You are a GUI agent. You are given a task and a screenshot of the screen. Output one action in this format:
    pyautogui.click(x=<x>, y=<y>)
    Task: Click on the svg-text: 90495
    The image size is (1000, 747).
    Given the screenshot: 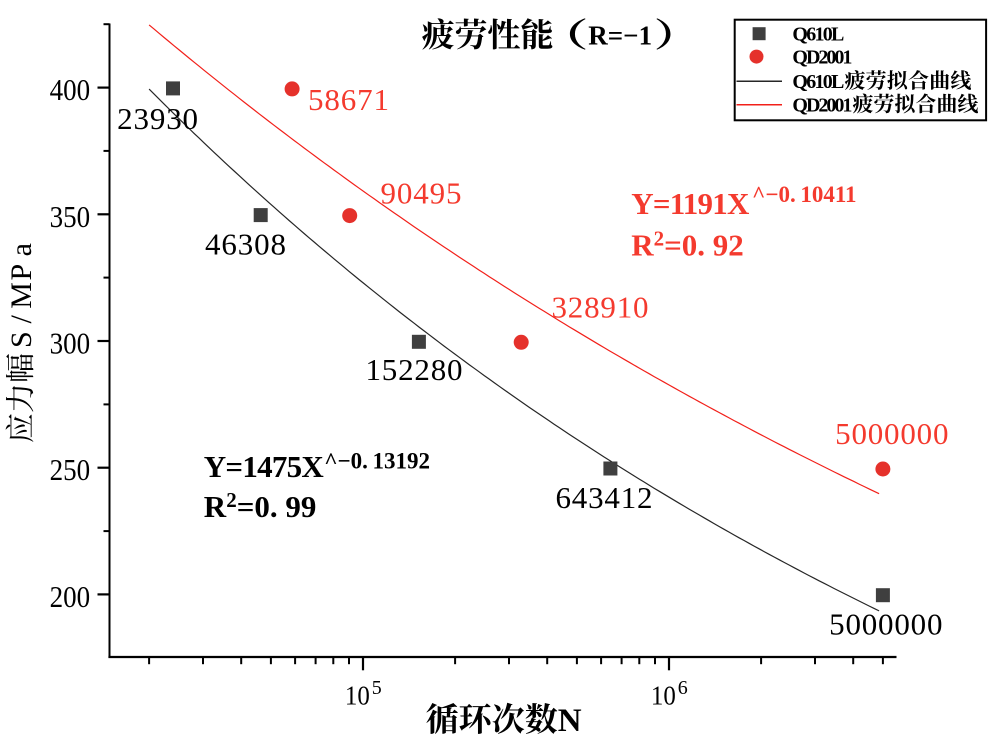 What is the action you would take?
    pyautogui.click(x=421, y=193)
    